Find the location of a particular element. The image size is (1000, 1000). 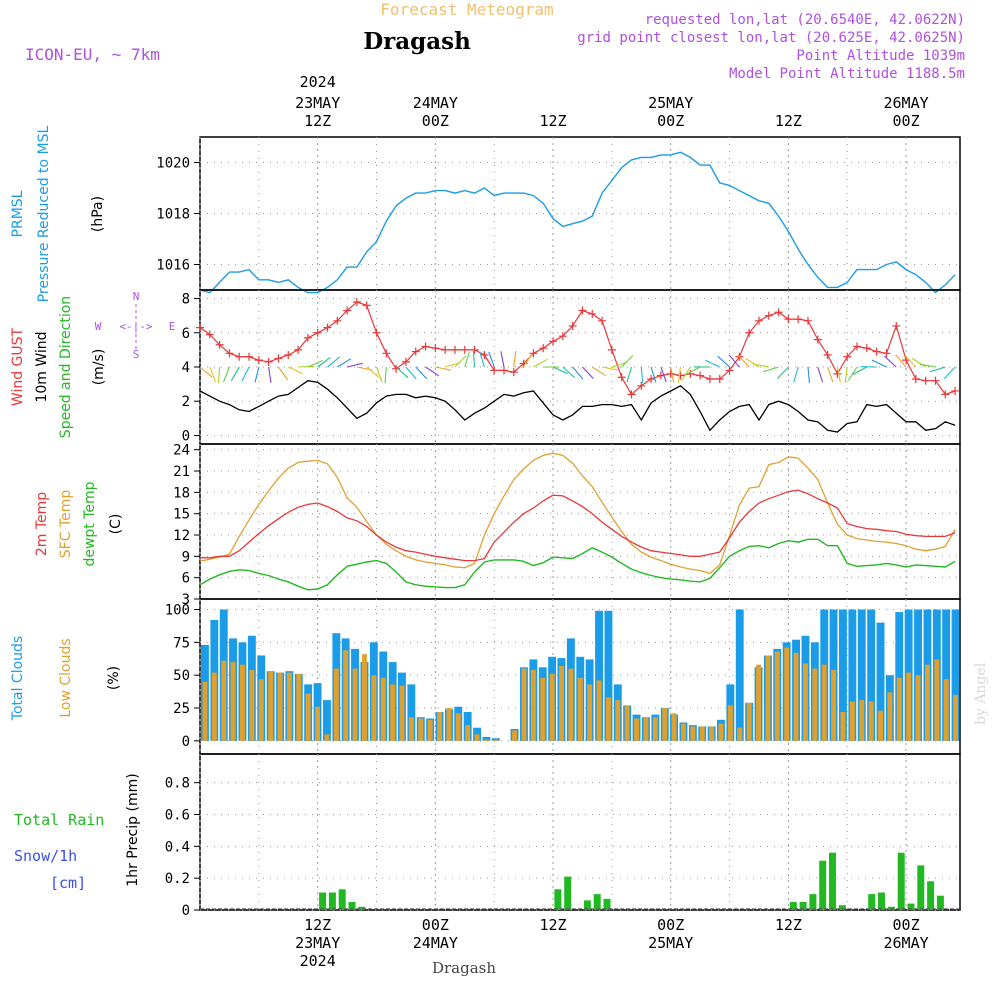

panel-label-2: dewpt Temp is located at coordinates (90, 523).